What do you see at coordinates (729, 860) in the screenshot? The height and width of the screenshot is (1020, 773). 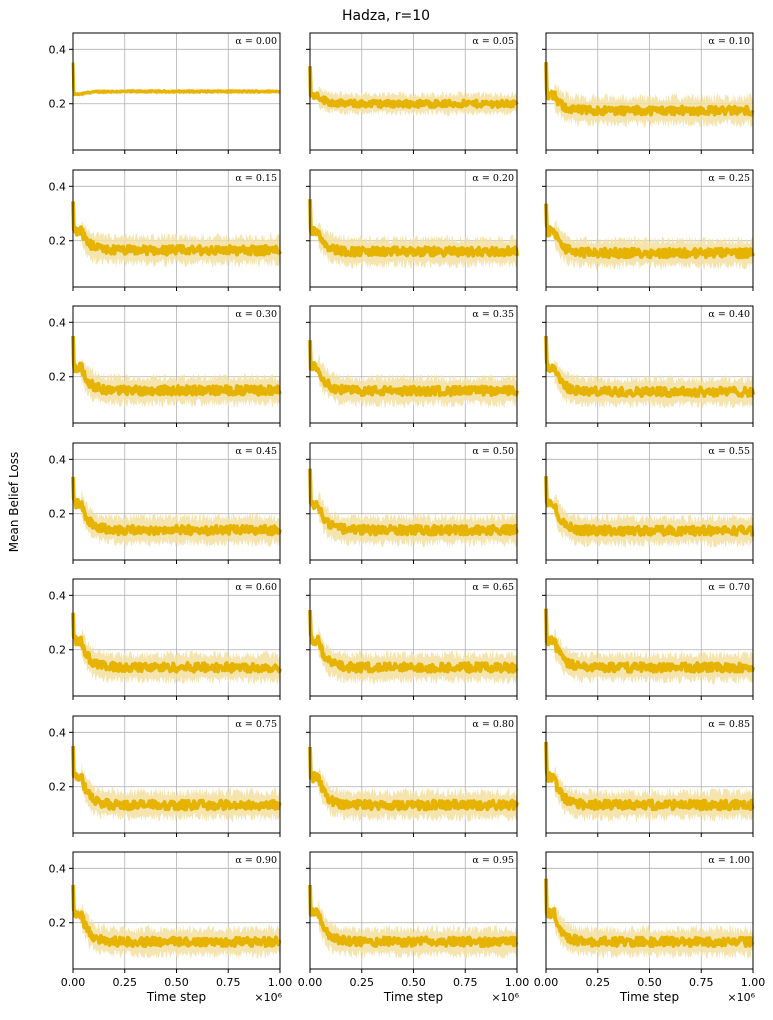 I see `alpha-label: α = 1.00` at bounding box center [729, 860].